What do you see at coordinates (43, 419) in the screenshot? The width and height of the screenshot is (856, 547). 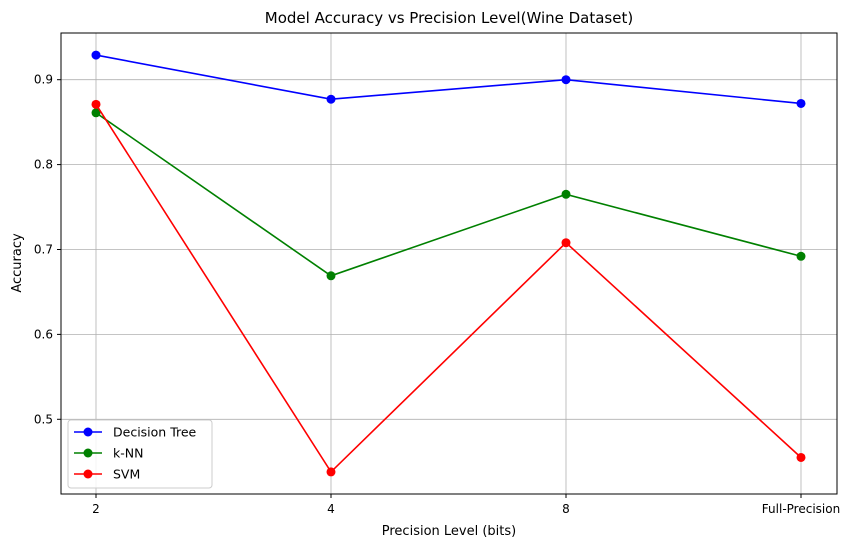 I see `y-tick-label: 0.5` at bounding box center [43, 419].